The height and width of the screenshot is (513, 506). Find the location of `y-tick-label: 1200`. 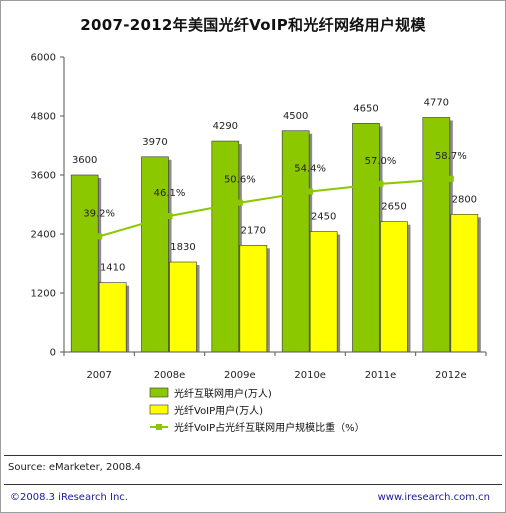

y-tick-label: 1200 is located at coordinates (43, 294).